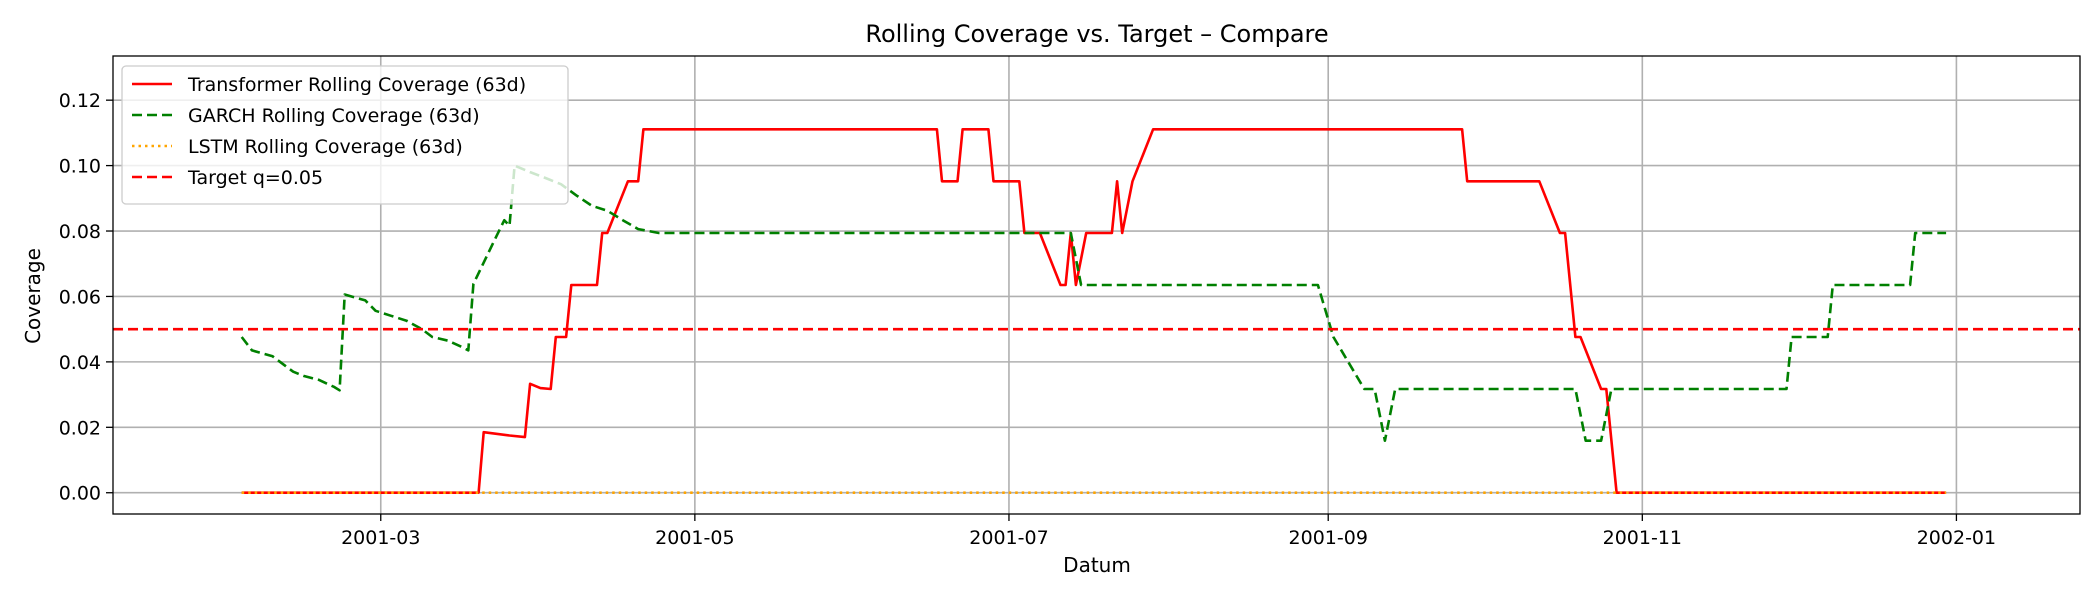  What do you see at coordinates (1956, 538) in the screenshot?
I see `x-tick-label: 2002-01` at bounding box center [1956, 538].